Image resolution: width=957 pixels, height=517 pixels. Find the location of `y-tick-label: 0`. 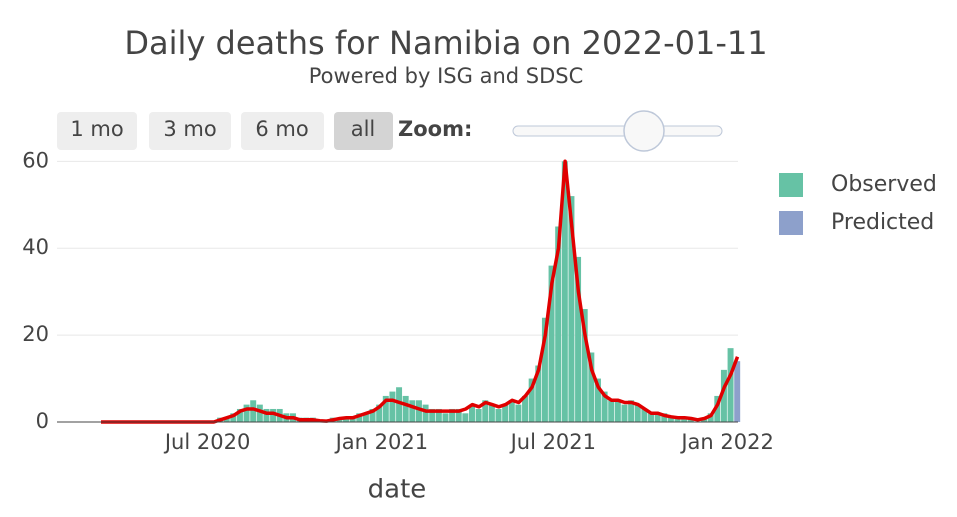

y-tick-label: 0 is located at coordinates (42, 421).